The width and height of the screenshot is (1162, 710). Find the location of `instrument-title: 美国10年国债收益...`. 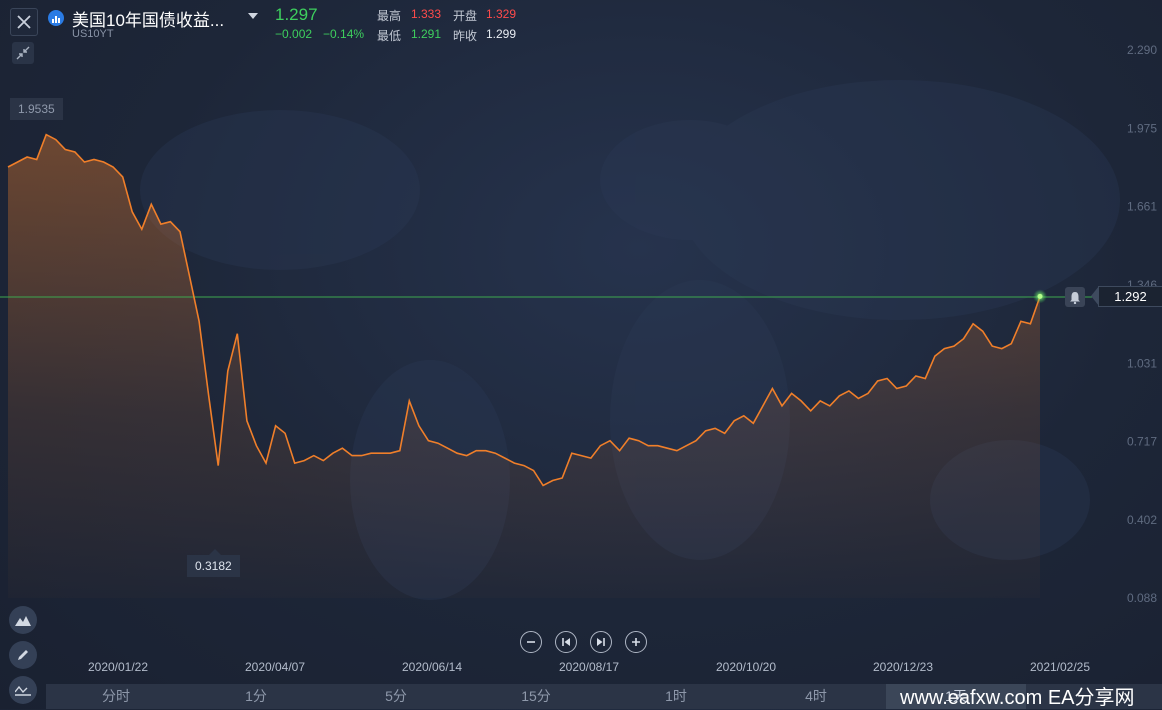

instrument-title: 美国10年国债收益... is located at coordinates (148, 20).